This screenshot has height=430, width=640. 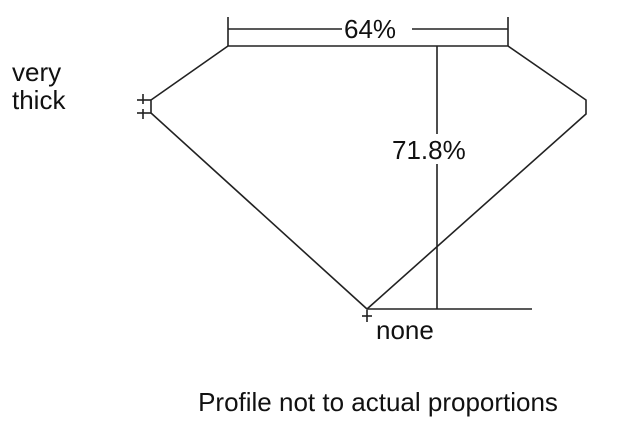 I want to click on table-percentage-label: 64%, so click(x=370, y=29).